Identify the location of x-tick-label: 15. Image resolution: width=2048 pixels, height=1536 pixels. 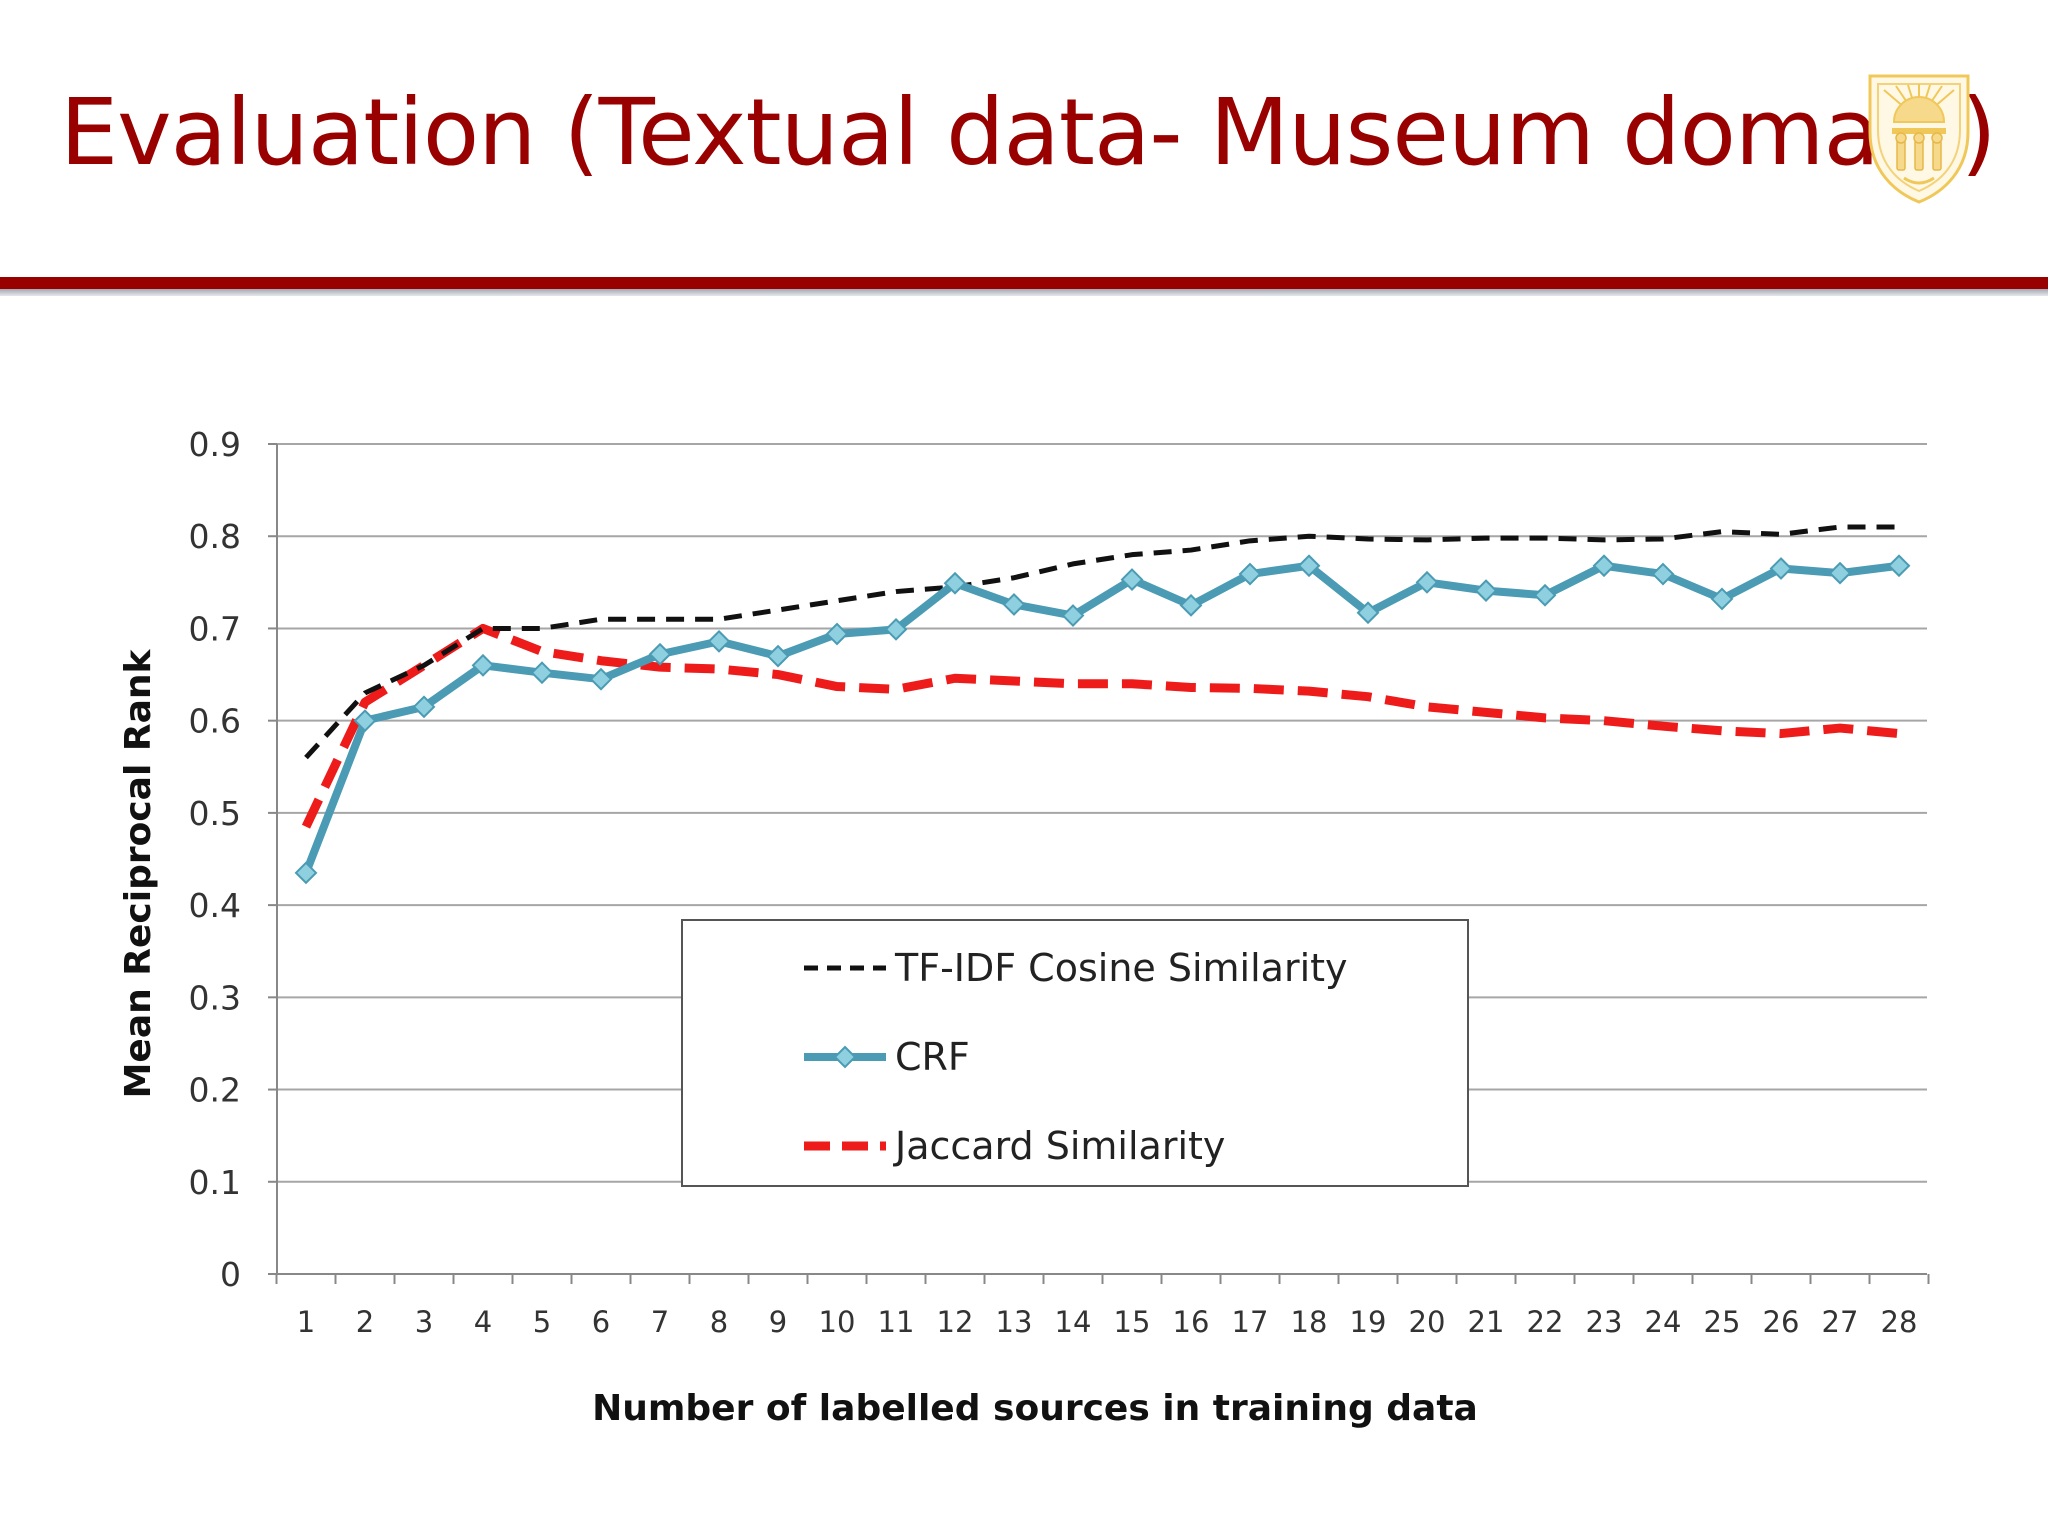
(1132, 1322).